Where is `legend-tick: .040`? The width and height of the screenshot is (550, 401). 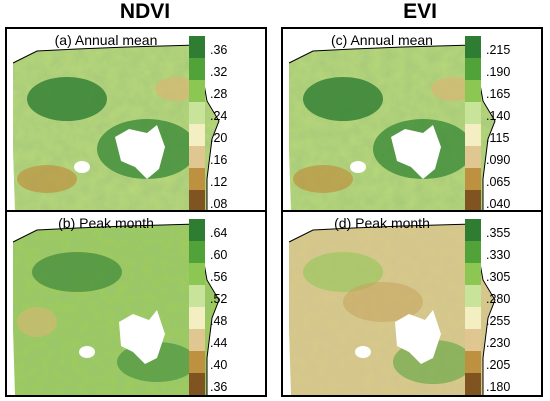 legend-tick: .040 is located at coordinates (498, 204).